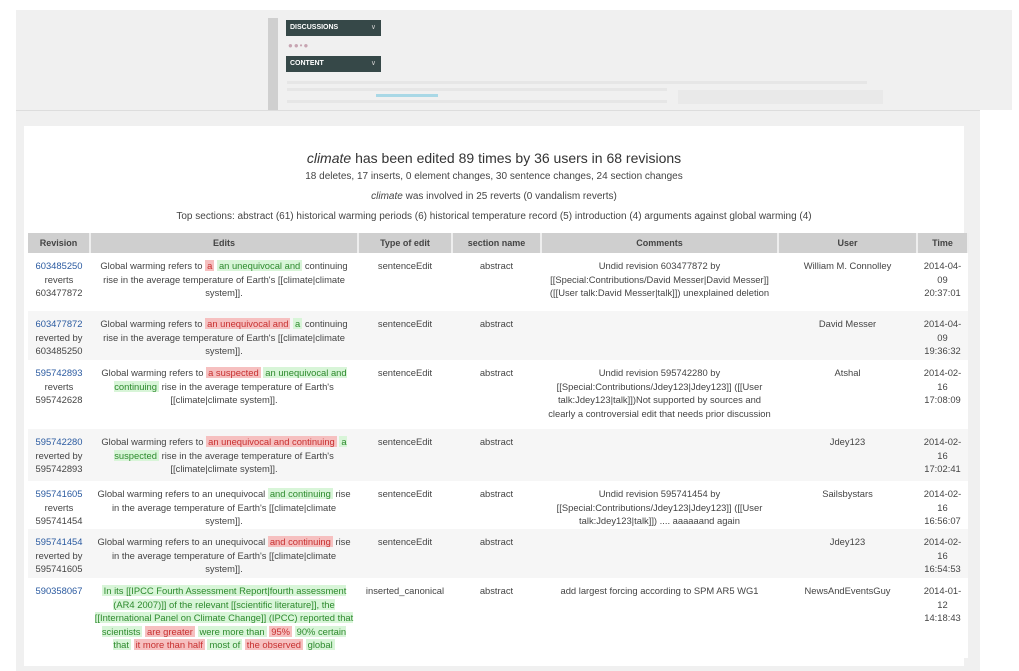  I want to click on related-revision: 595742893, so click(59, 468).